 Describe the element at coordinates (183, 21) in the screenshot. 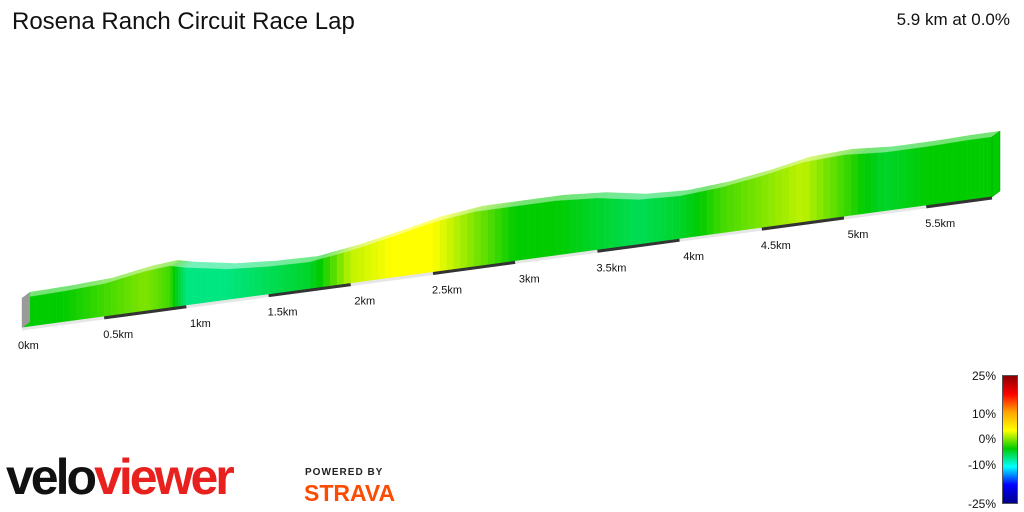

I see `page-title: Rosena Ranch Circuit Race Lap` at that location.